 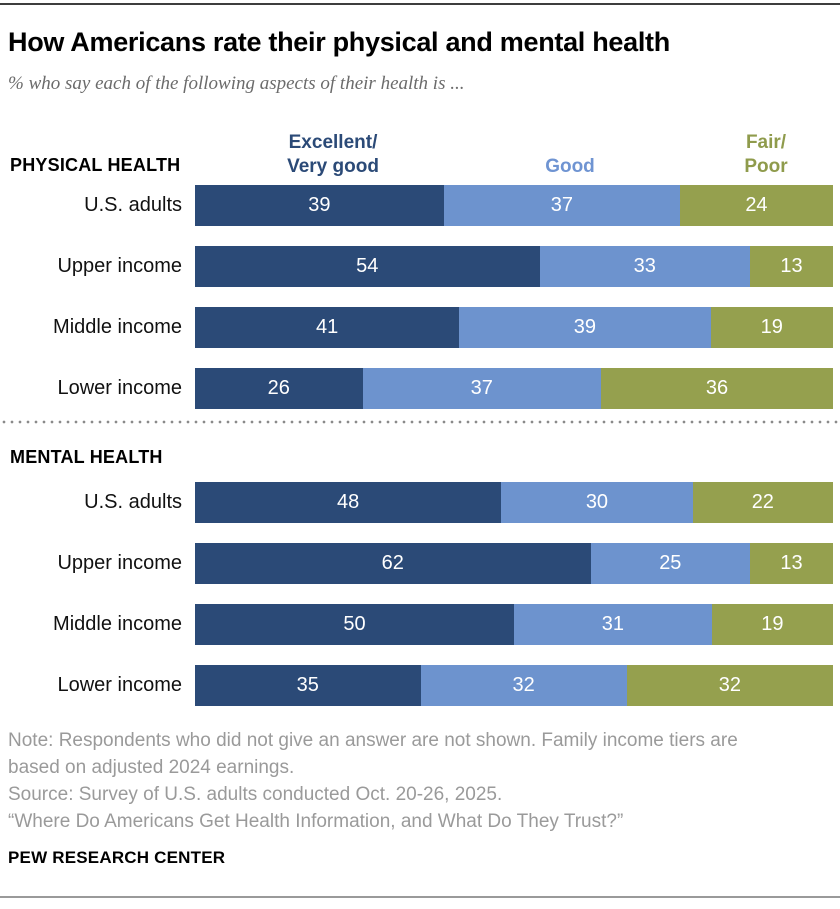 I want to click on chart-row: U.S. adults 48 30 22, so click(x=420, y=502).